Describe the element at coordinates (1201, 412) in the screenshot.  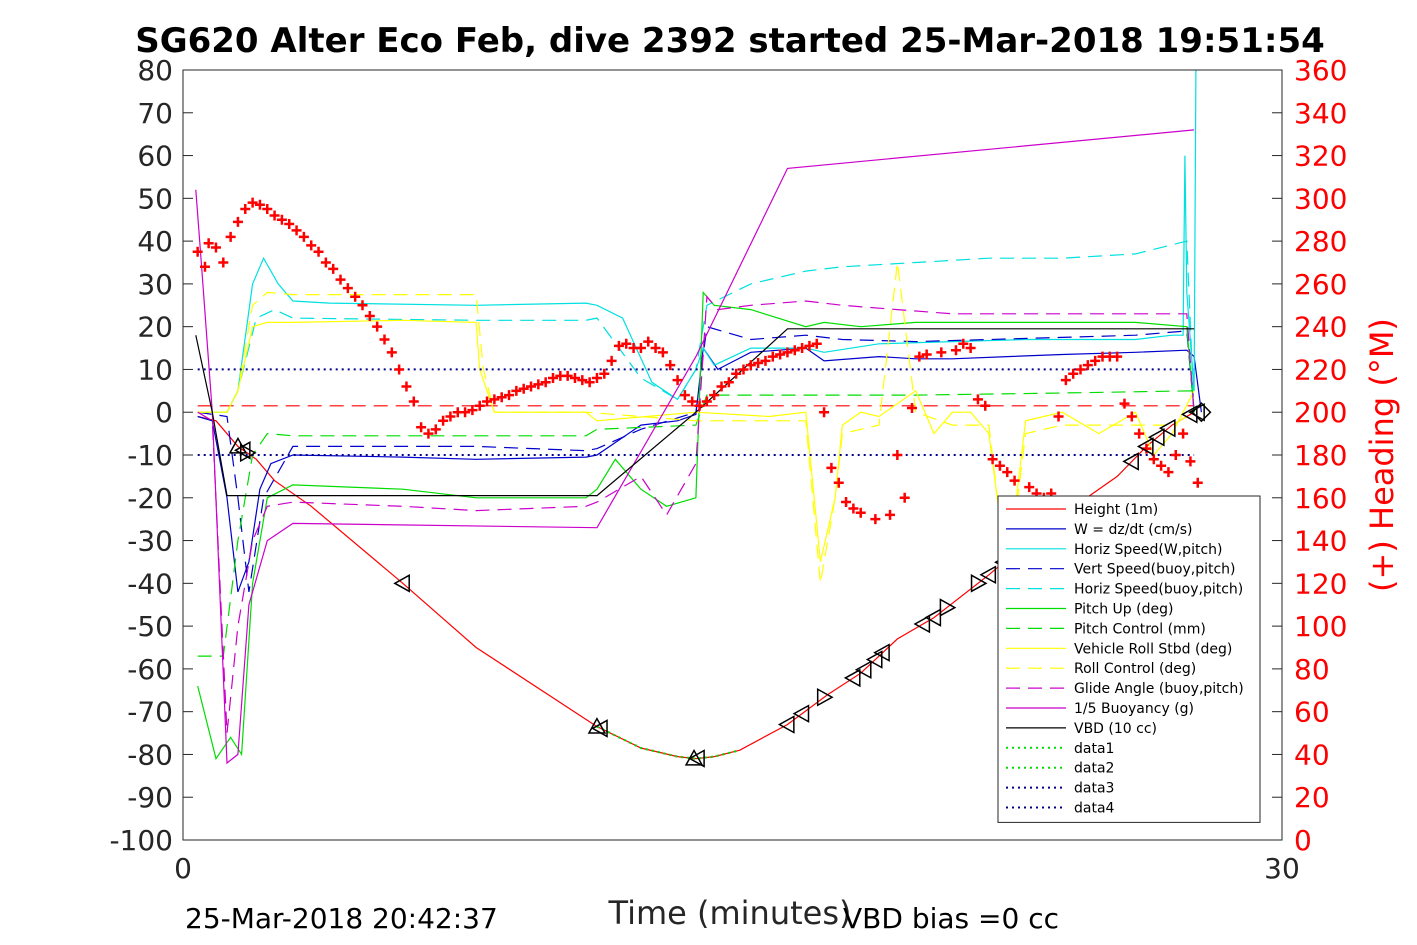
I see `end-marker` at that location.